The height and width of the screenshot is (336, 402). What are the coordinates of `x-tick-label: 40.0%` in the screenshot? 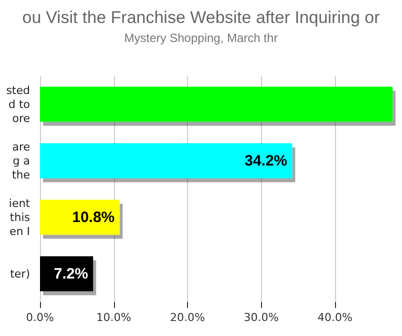 It's located at (335, 317).